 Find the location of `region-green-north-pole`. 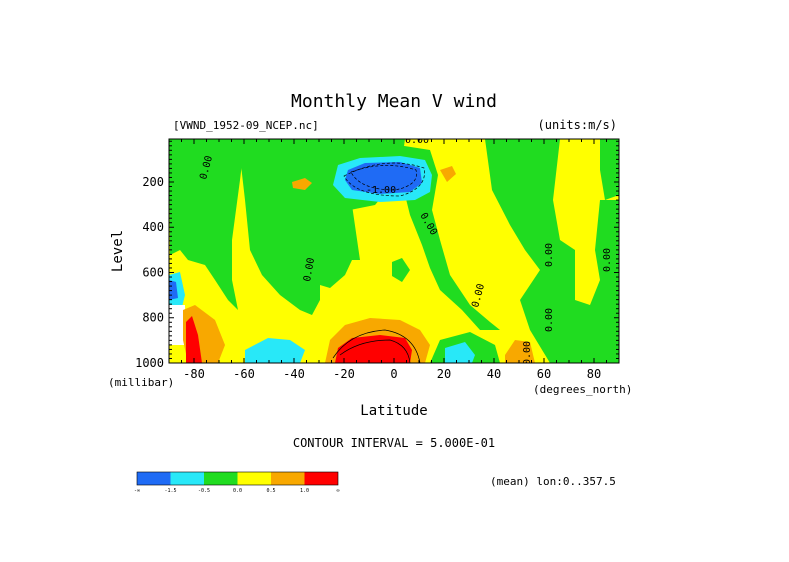

region-green-north-pole is located at coordinates (609, 169).